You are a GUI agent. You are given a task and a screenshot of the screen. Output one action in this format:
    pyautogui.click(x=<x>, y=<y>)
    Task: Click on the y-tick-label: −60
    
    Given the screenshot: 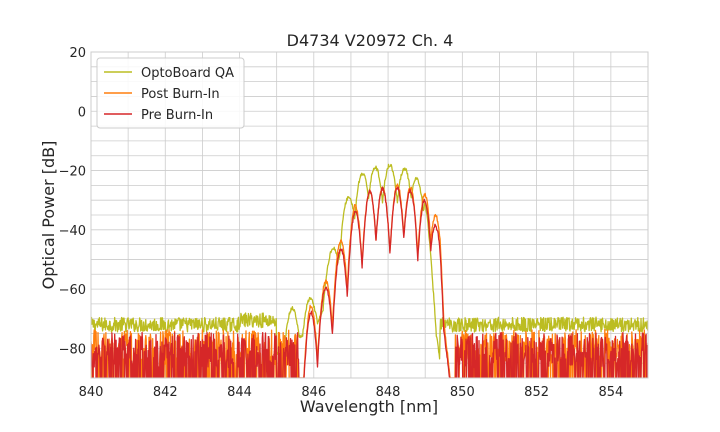 What is the action you would take?
    pyautogui.click(x=72, y=290)
    